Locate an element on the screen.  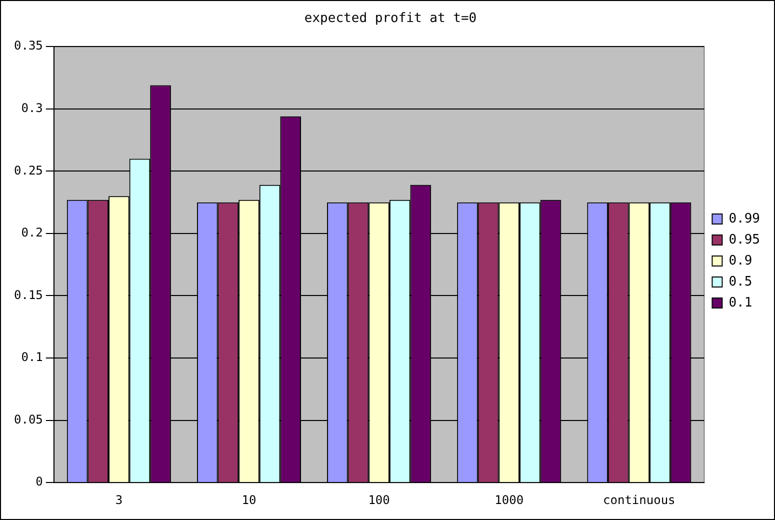
y-tick-label: 0.3 is located at coordinates (32, 108).